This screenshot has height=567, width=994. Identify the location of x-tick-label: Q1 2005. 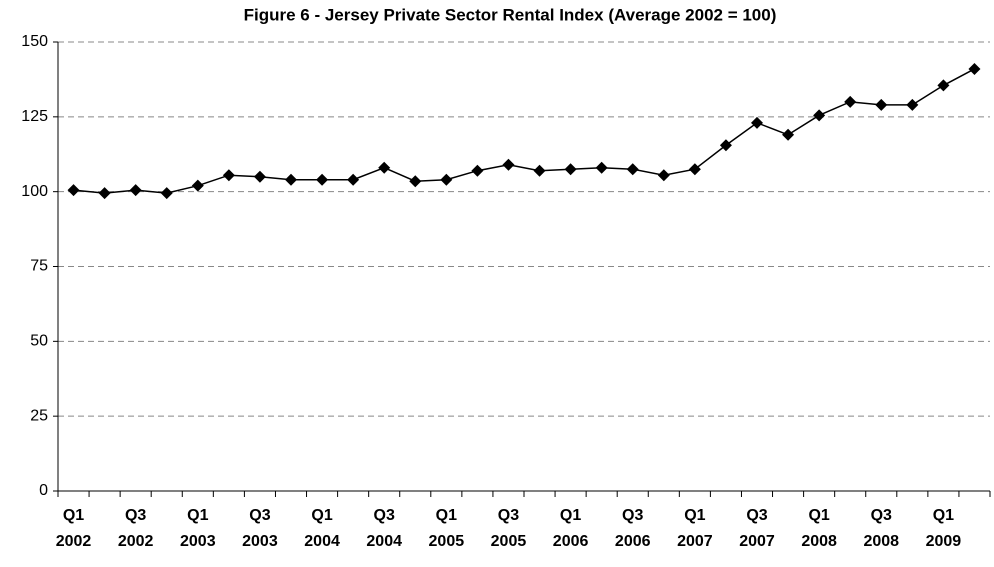
(446, 528).